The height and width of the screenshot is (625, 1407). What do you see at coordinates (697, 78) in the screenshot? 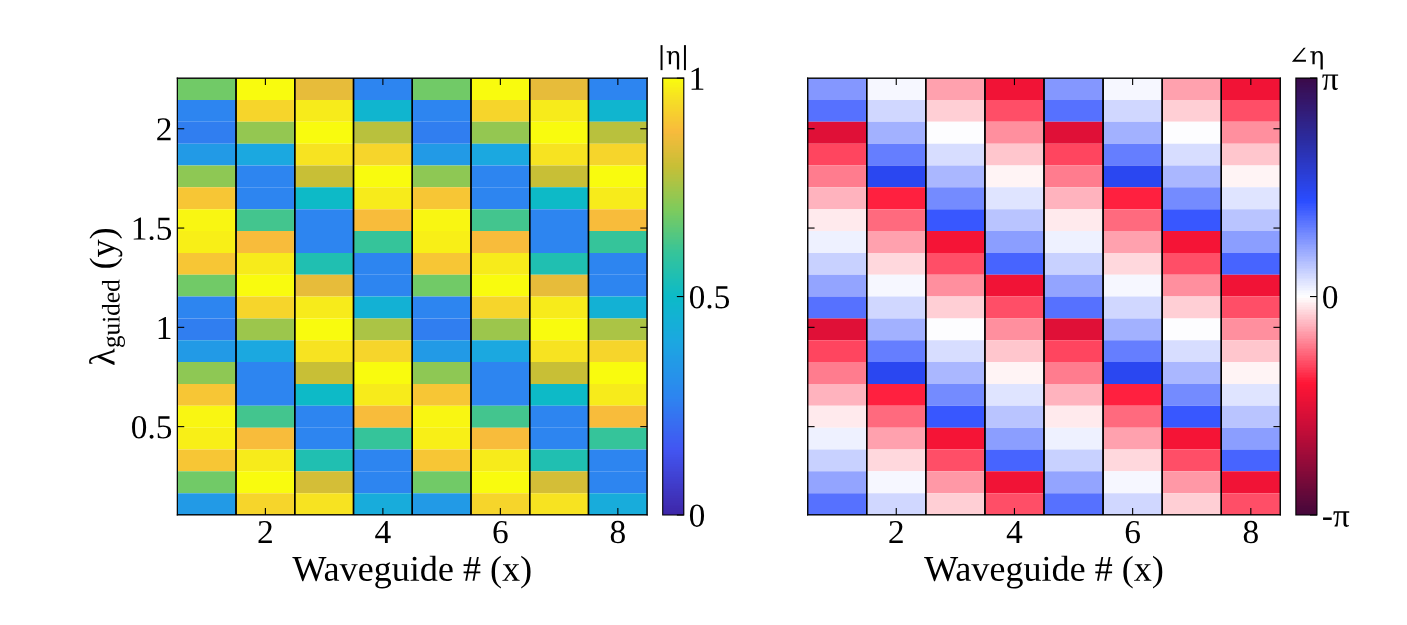
I see `color-bar-label: 1` at bounding box center [697, 78].